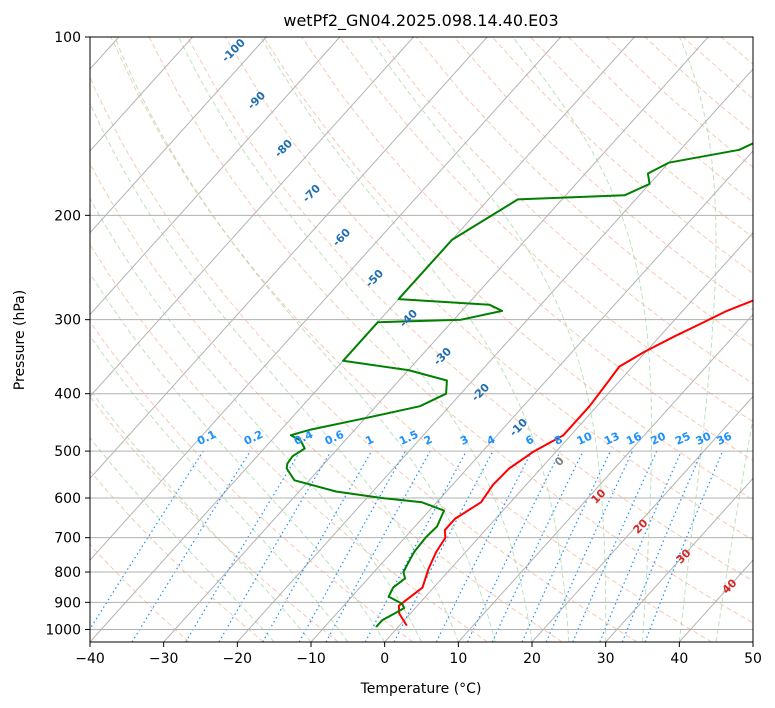 The width and height of the screenshot is (775, 708). I want to click on mixing-ratio-label: 13, so click(611, 439).